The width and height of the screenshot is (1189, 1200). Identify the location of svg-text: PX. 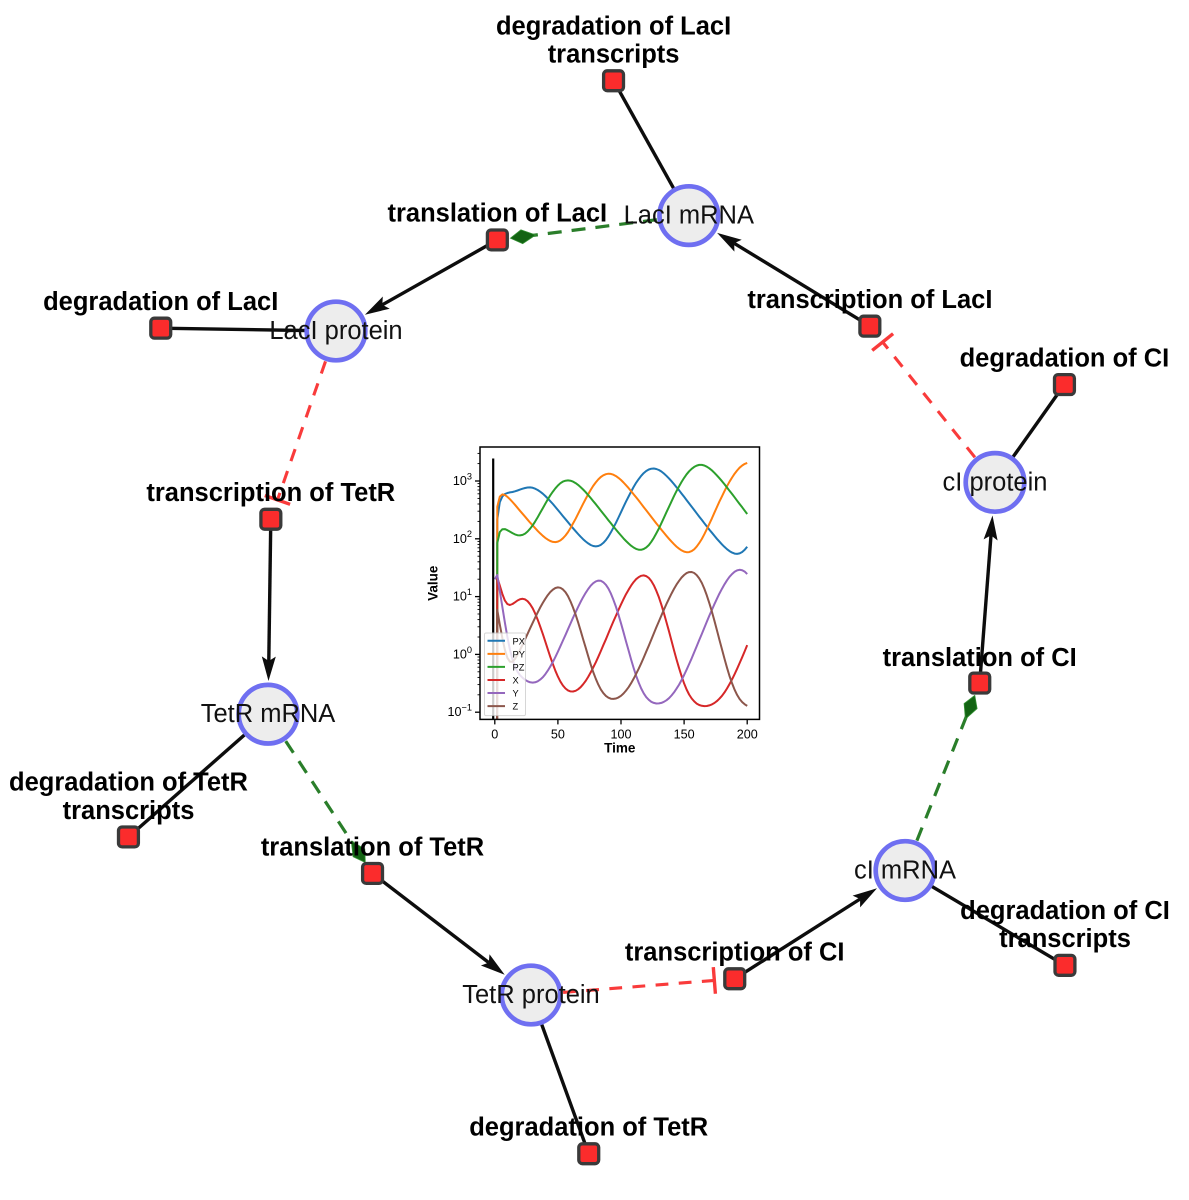
(519, 641).